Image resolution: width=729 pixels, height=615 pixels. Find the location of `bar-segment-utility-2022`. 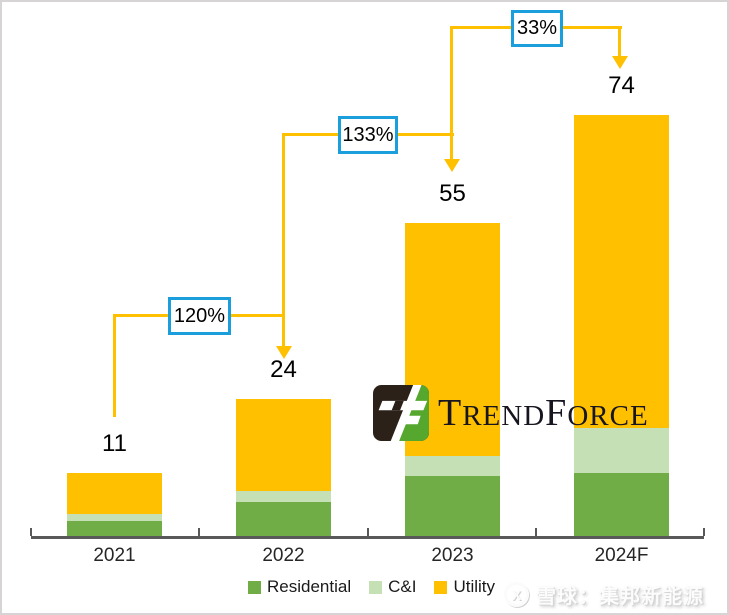

bar-segment-utility-2022 is located at coordinates (283, 445).